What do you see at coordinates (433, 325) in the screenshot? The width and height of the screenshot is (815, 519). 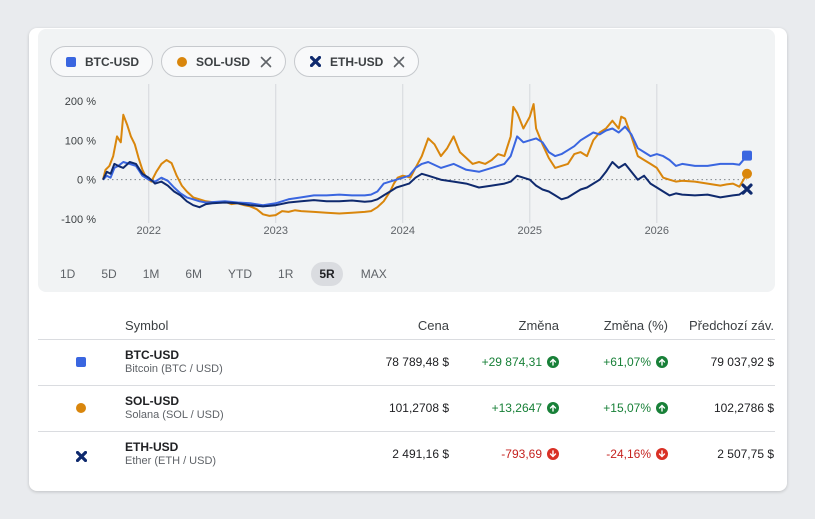 I see `header-price: Cena` at bounding box center [433, 325].